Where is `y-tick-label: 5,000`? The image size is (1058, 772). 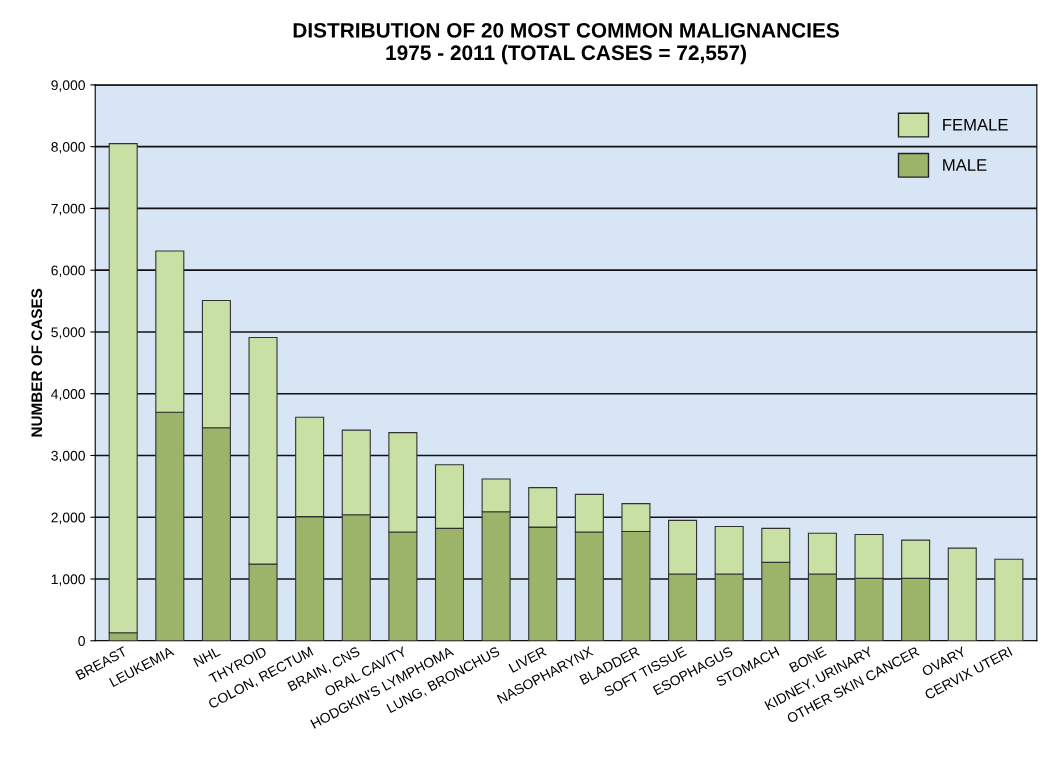
y-tick-label: 5,000 is located at coordinates (68, 333).